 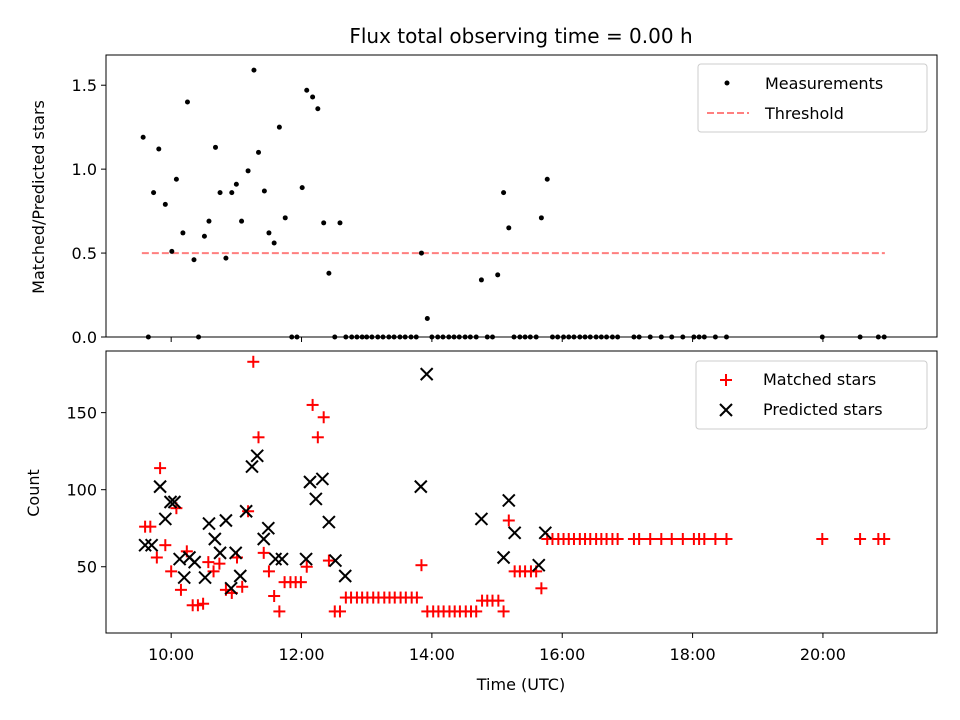 I want to click on top-y-tick-label: 0.0, so click(x=84, y=337).